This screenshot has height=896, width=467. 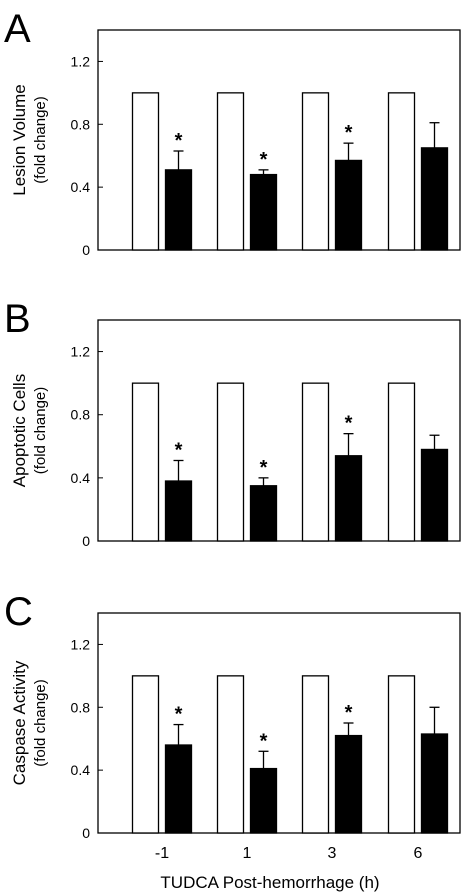 I want to click on y-axis-label: Apoptotic Cells, so click(x=19, y=430).